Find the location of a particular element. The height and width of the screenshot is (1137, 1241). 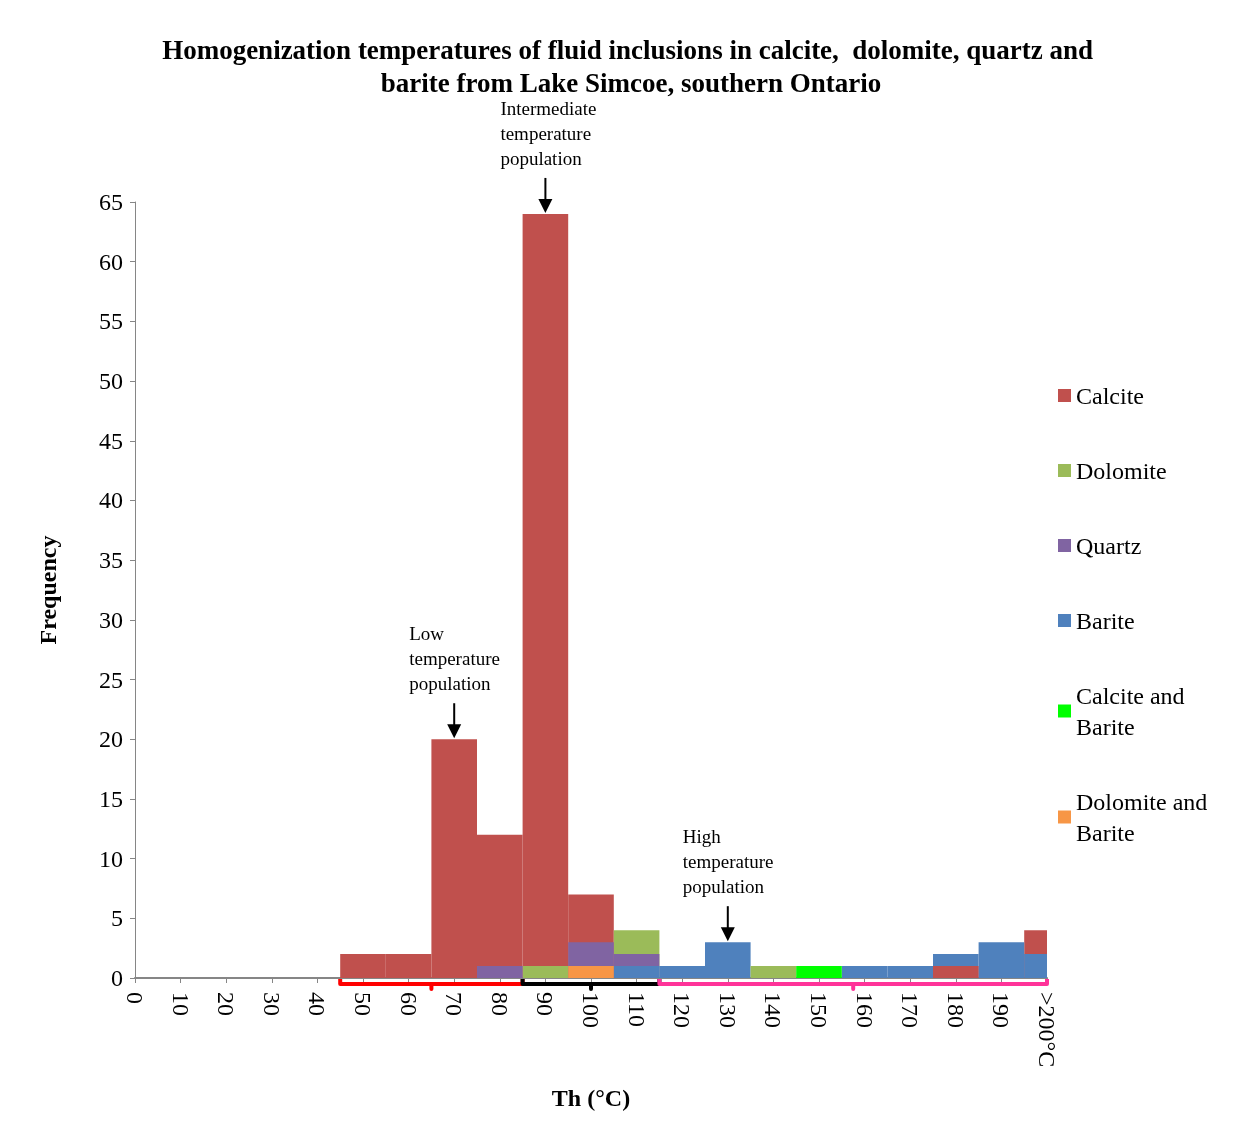

y-tick-label: 10 is located at coordinates (111, 858).